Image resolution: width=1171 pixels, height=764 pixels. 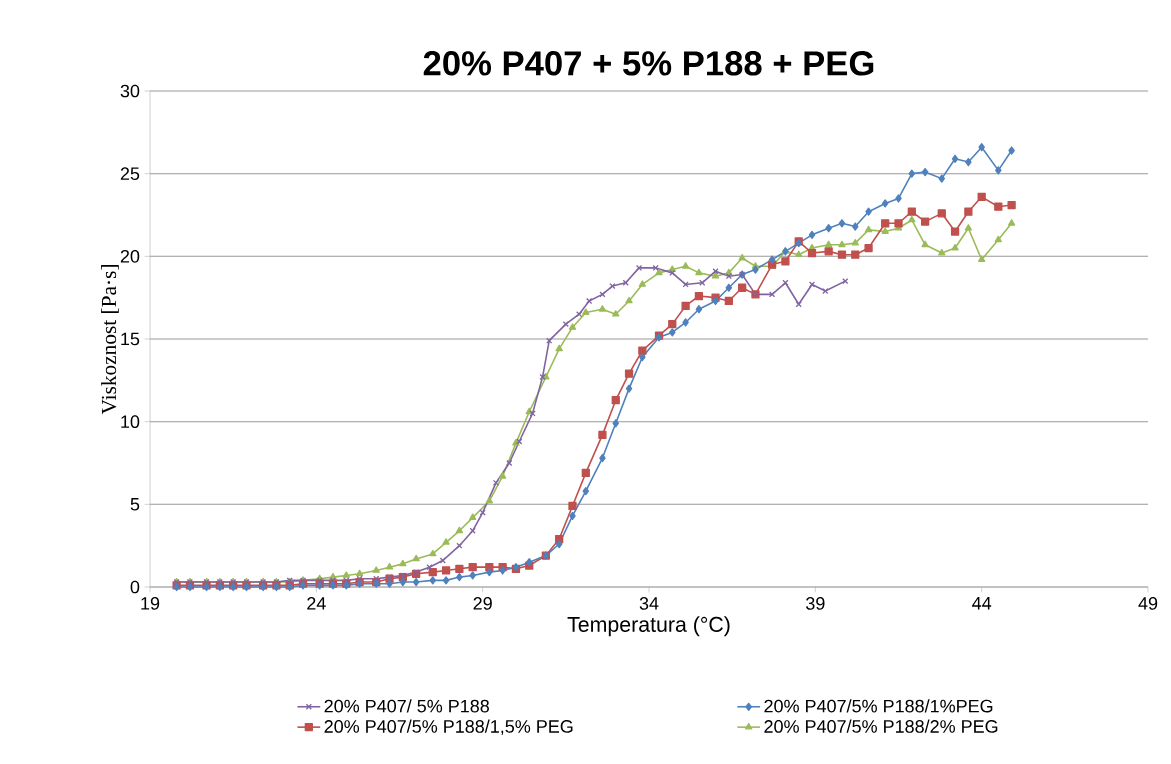 I want to click on x-tick-label: 44, so click(x=982, y=603).